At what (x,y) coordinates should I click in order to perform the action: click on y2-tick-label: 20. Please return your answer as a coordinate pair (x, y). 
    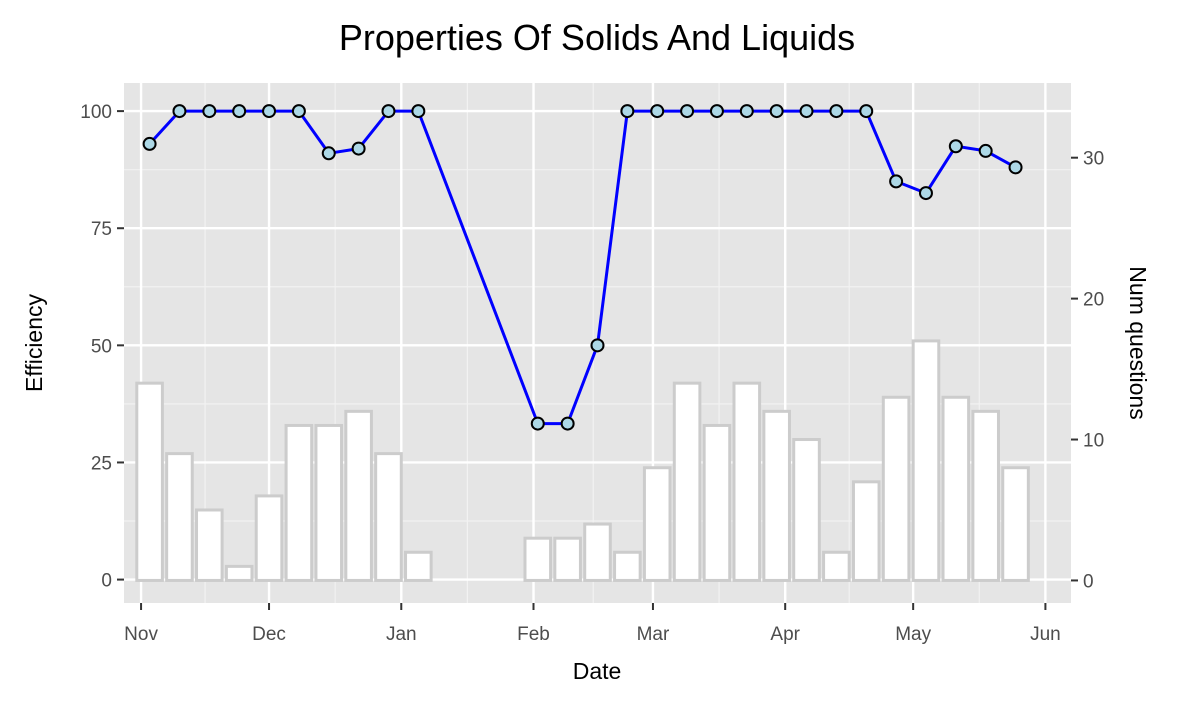
    Looking at the image, I should click on (1093, 300).